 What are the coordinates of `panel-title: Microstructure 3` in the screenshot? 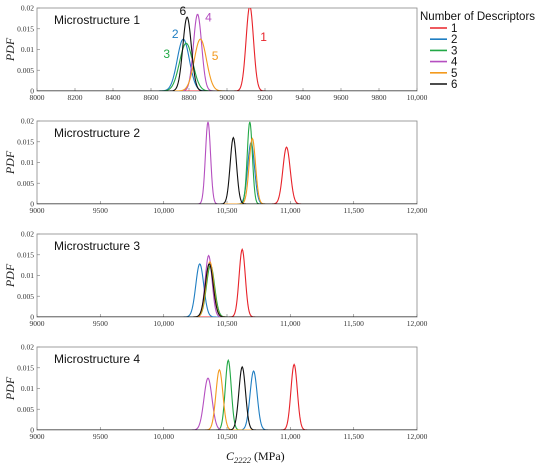 It's located at (97, 246).